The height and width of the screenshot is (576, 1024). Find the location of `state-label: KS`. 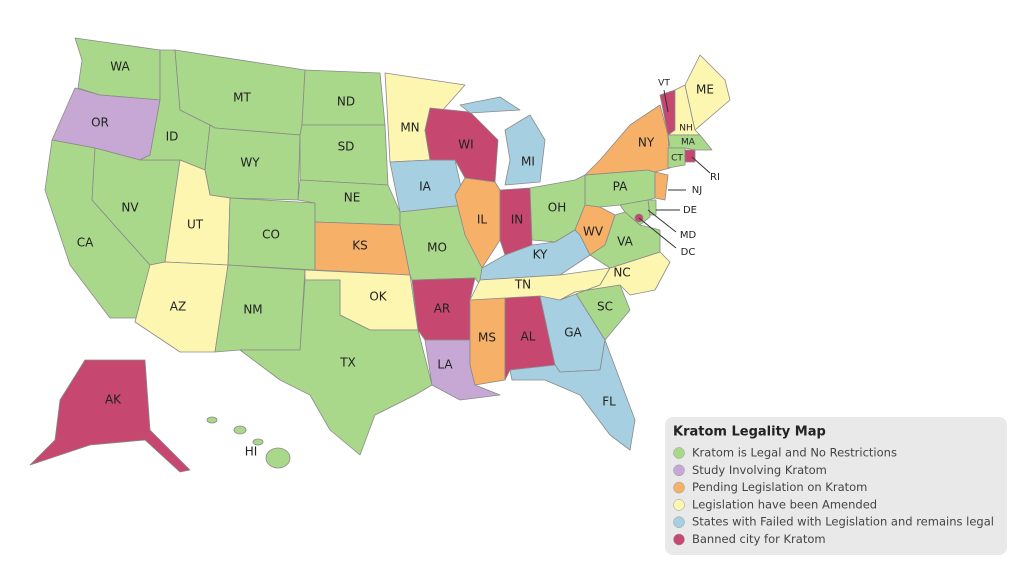

state-label: KS is located at coordinates (360, 246).